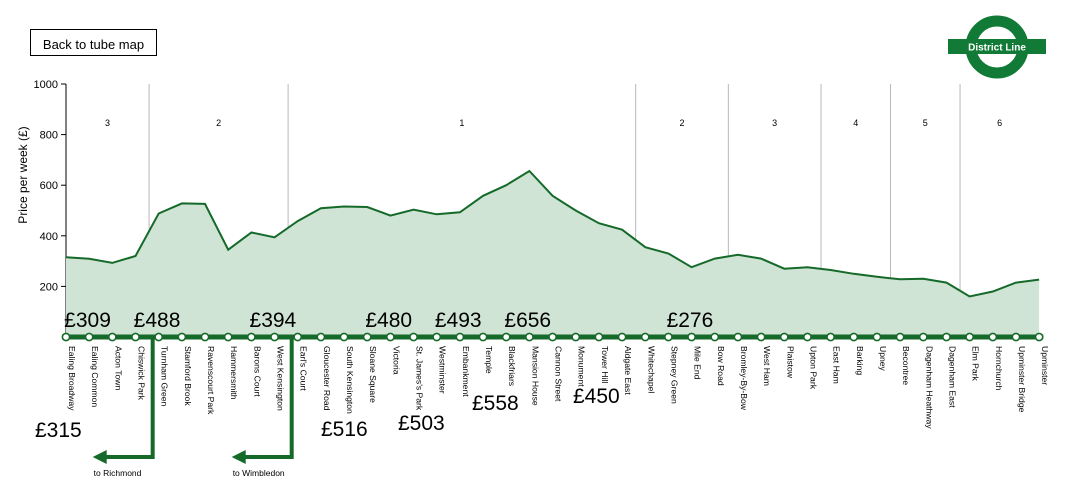 This screenshot has height=497, width=1080. Describe the element at coordinates (605, 364) in the screenshot. I see `station-label: Tower Hill` at that location.